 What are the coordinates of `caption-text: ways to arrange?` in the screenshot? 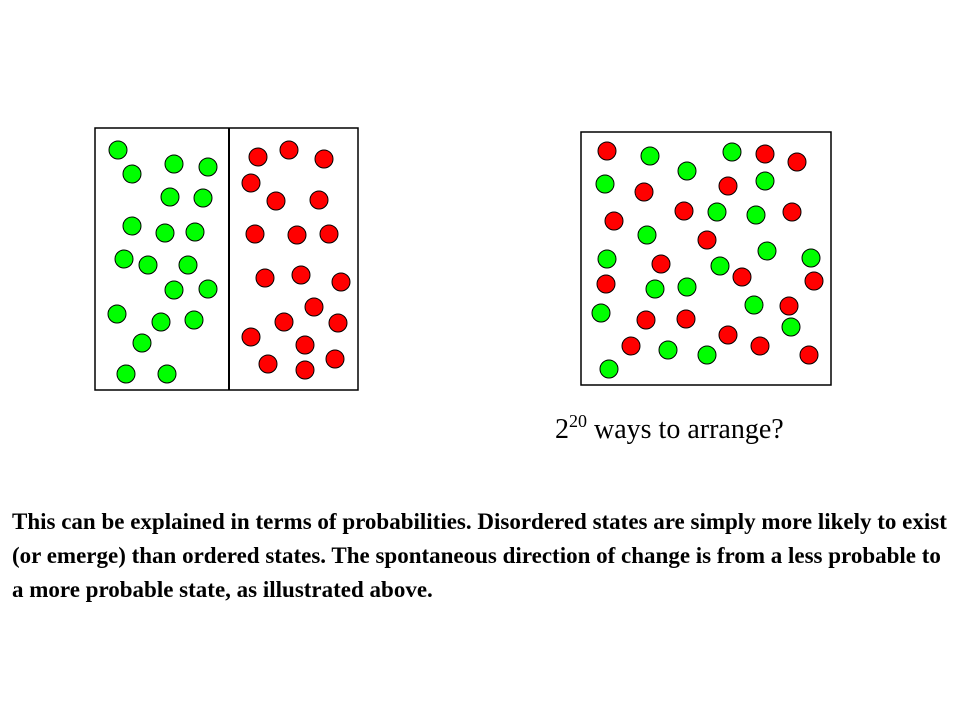 It's located at (685, 429).